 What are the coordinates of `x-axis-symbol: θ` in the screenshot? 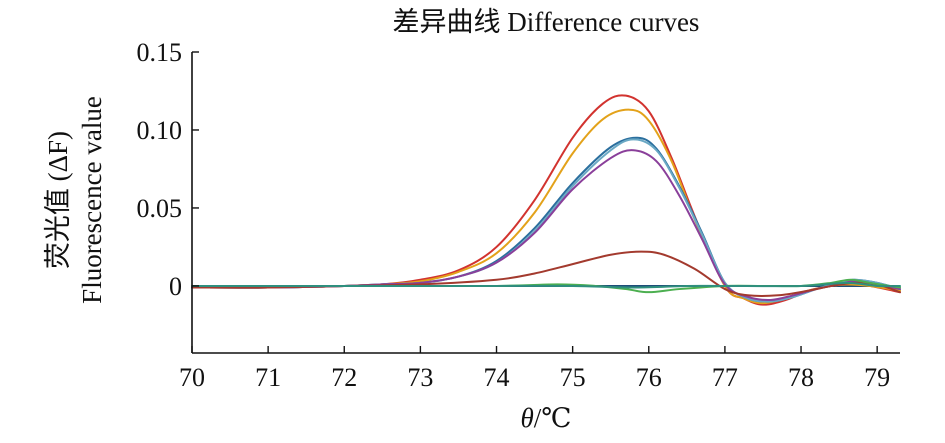 It's located at (527, 418).